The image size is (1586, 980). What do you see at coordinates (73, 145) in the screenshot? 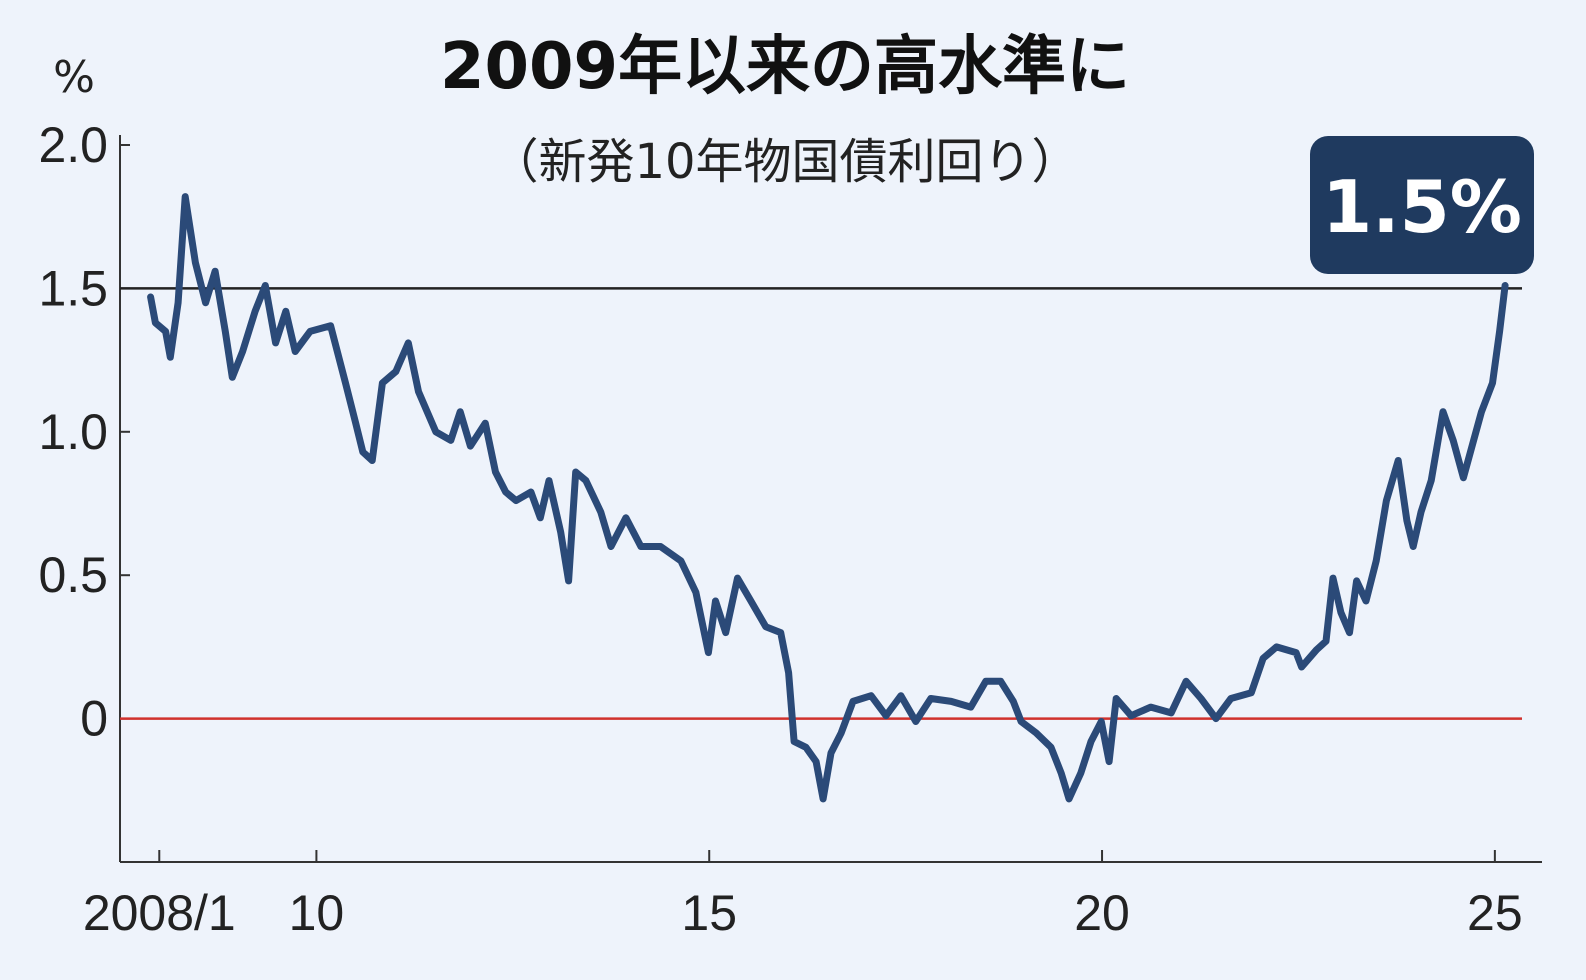
I see `y-tick-label: 2.0` at bounding box center [73, 145].